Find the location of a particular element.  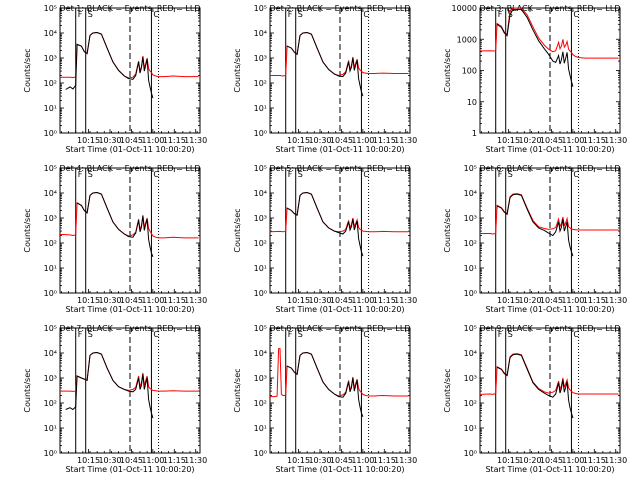

y-tick-label: 1000 is located at coordinates (467, 39).